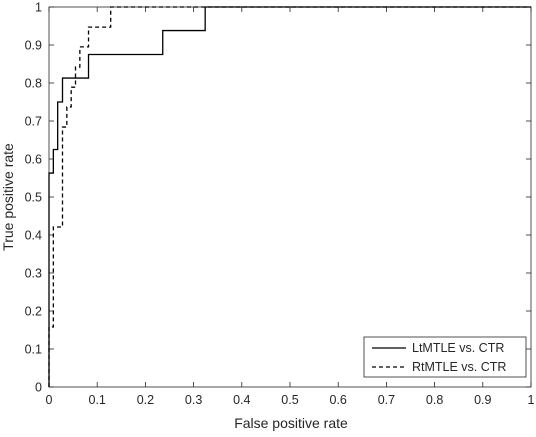 This screenshot has width=536, height=437. Describe the element at coordinates (289, 400) in the screenshot. I see `x-tick-label: 0.5` at that location.